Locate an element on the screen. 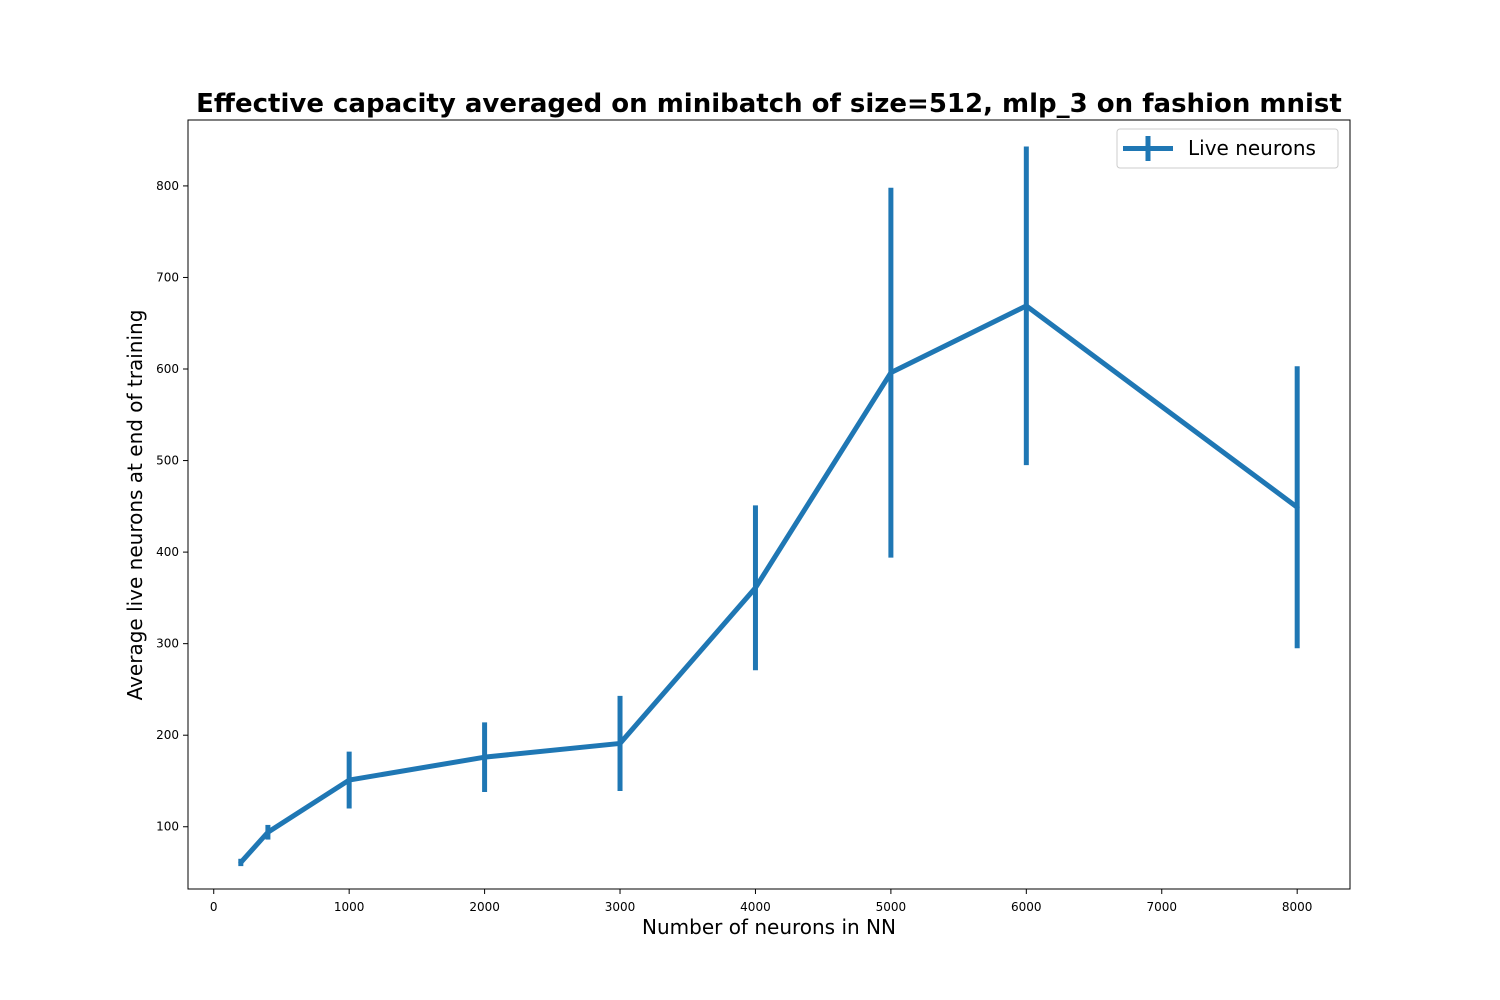  x-tick-label: 0 is located at coordinates (214, 907).